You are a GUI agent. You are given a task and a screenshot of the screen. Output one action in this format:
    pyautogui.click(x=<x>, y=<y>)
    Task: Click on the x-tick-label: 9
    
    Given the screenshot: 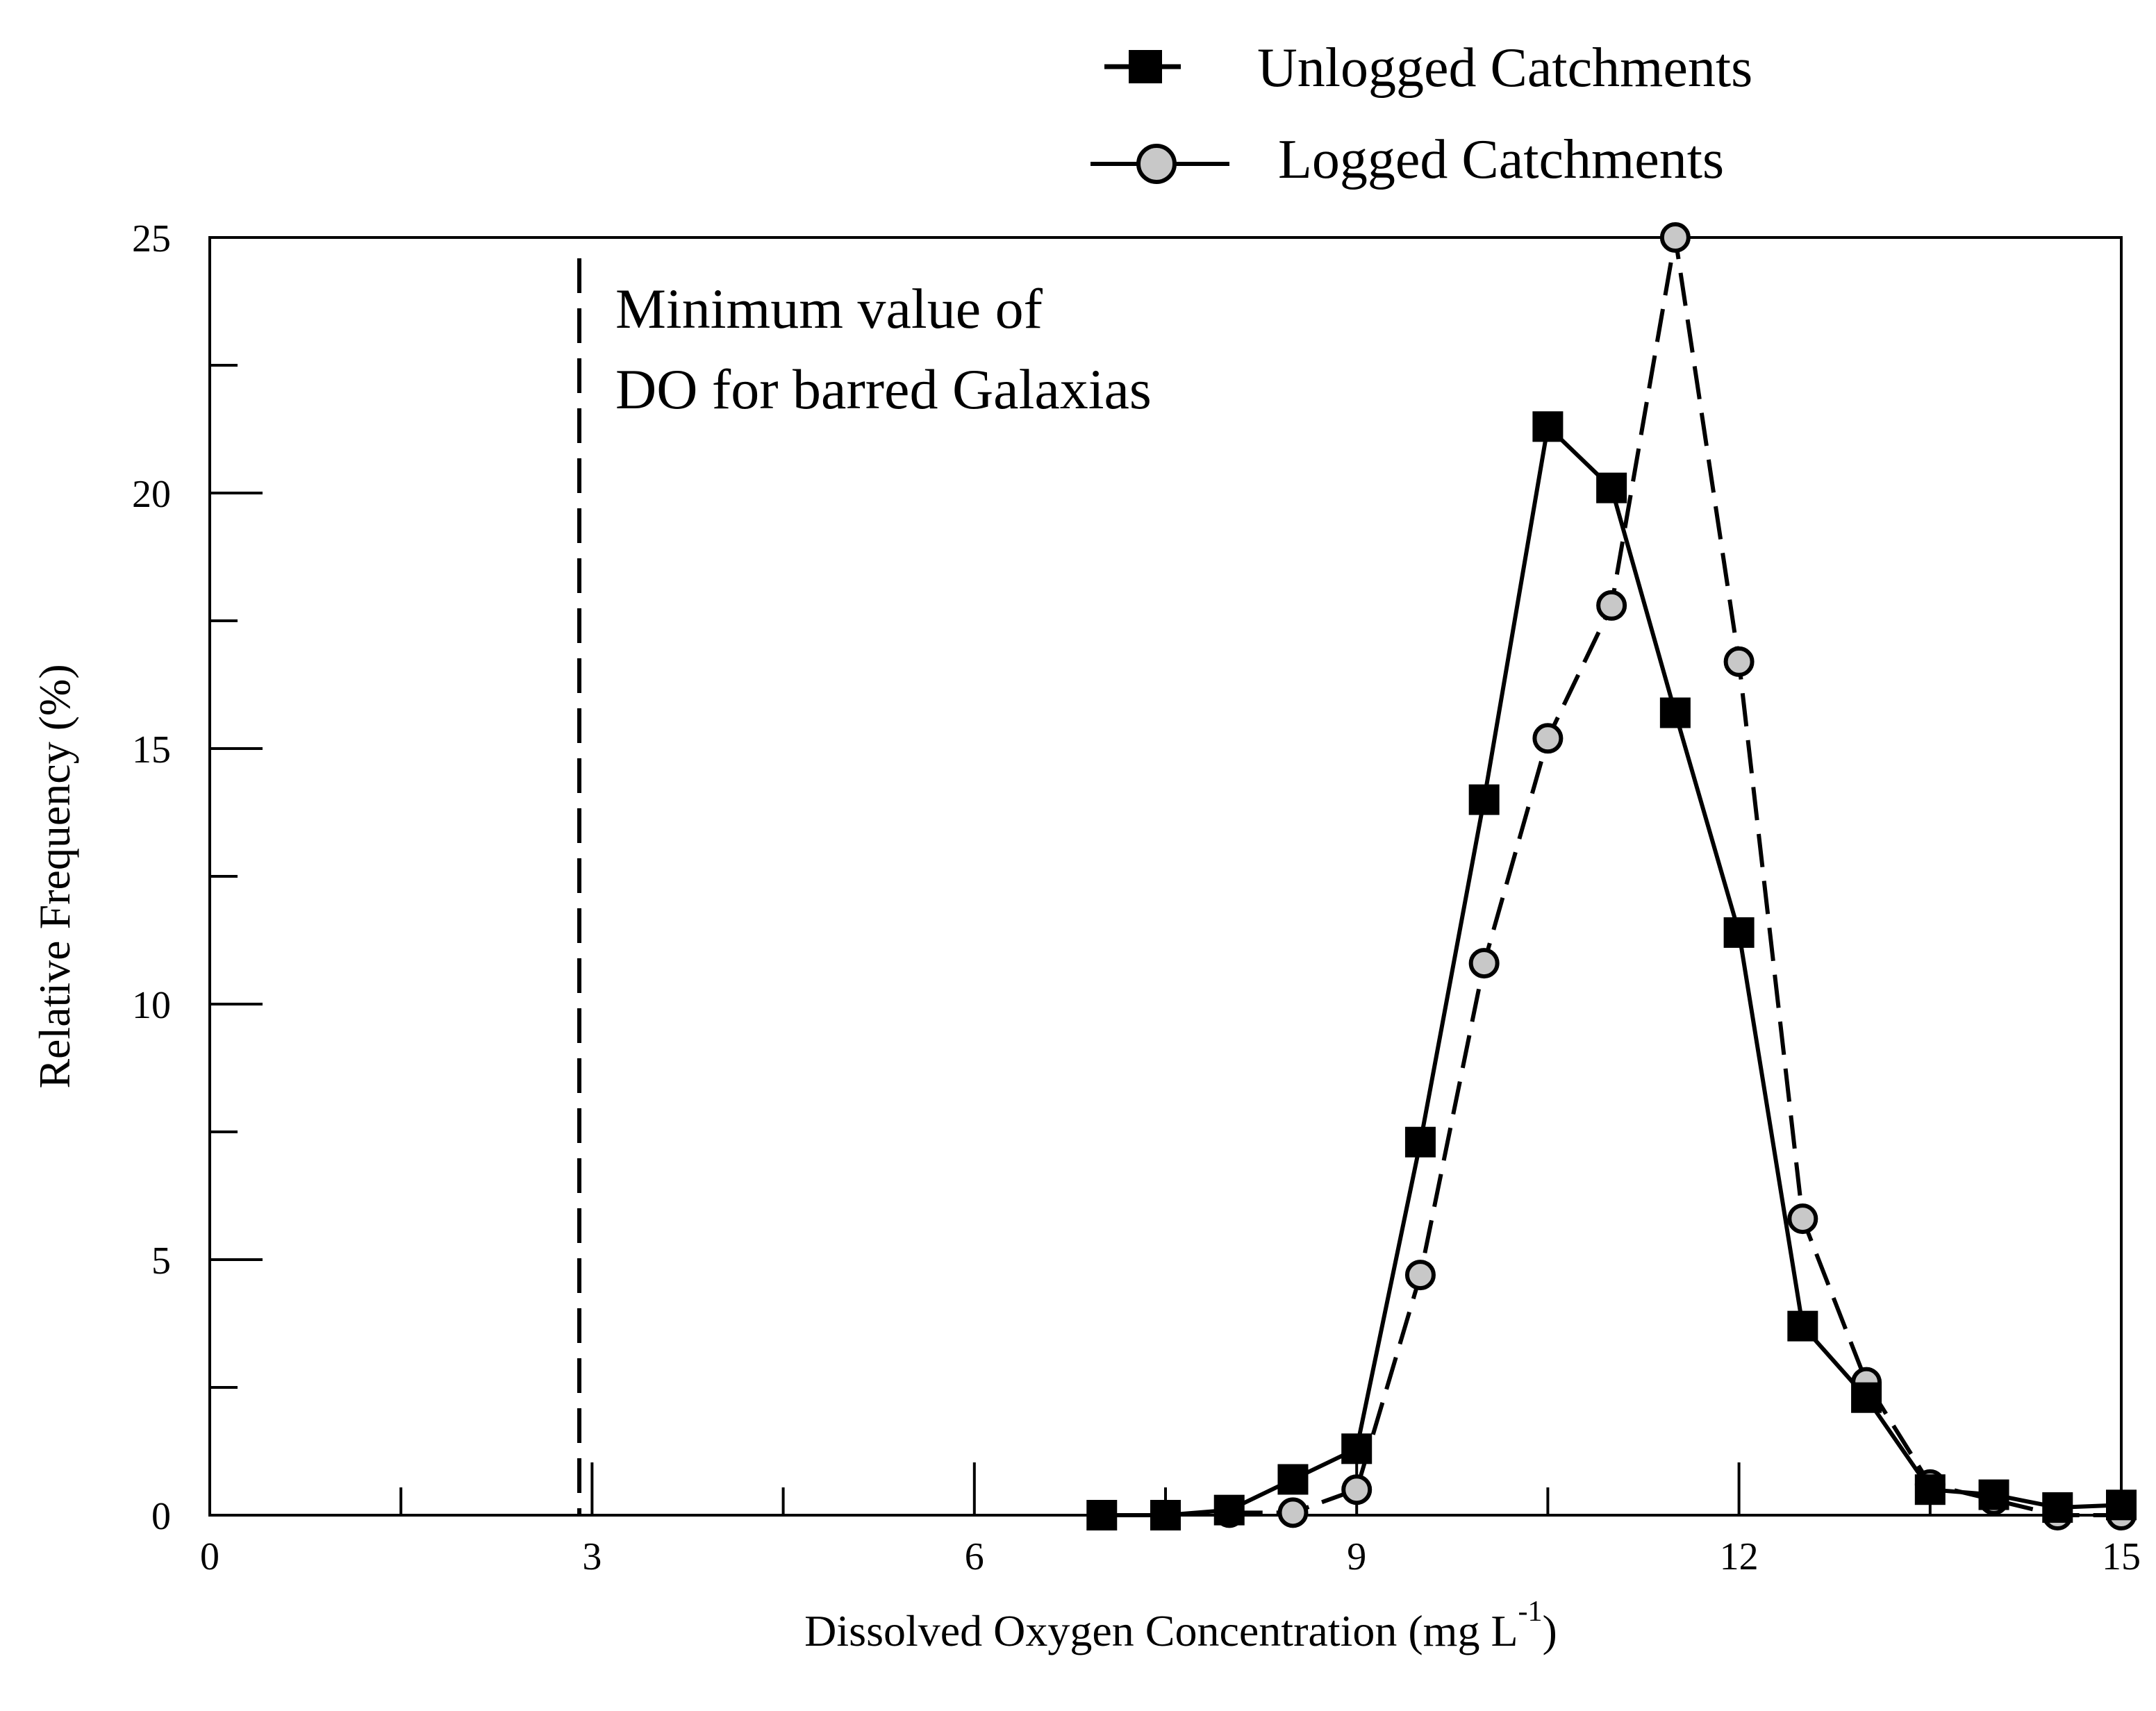 What is the action you would take?
    pyautogui.click(x=1356, y=1557)
    